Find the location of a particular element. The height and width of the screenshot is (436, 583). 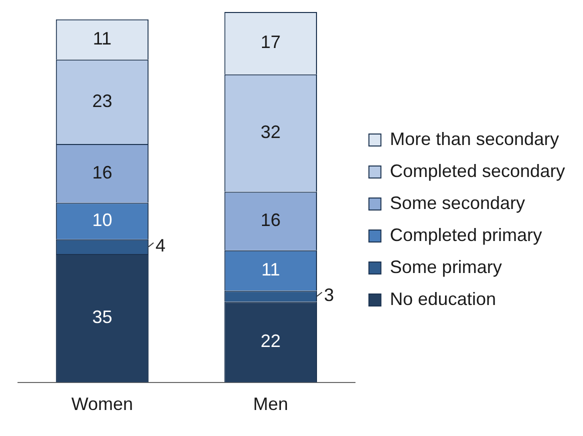

legend-label: Some primary is located at coordinates (446, 266).